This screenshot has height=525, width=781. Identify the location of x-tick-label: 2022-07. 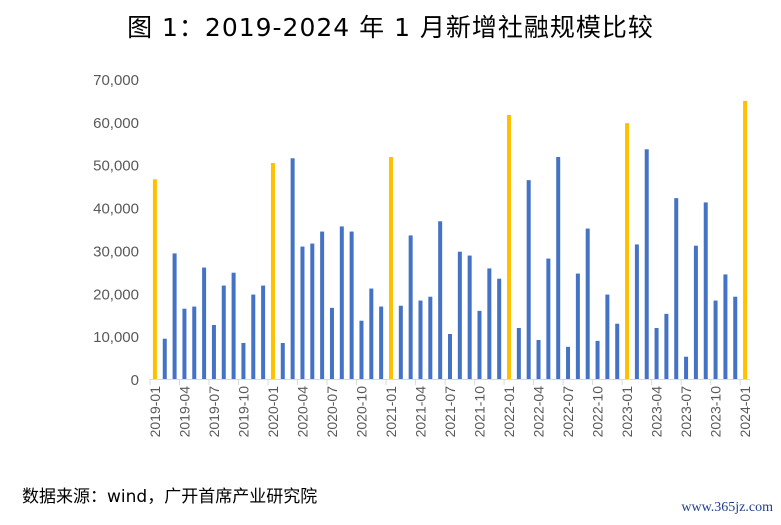
(568, 412).